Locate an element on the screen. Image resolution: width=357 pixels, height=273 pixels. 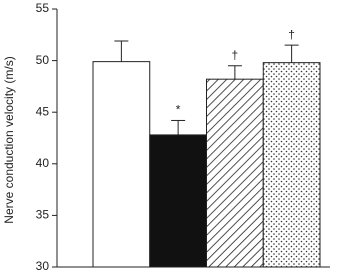
y-tick-label: 40 is located at coordinates (43, 163).